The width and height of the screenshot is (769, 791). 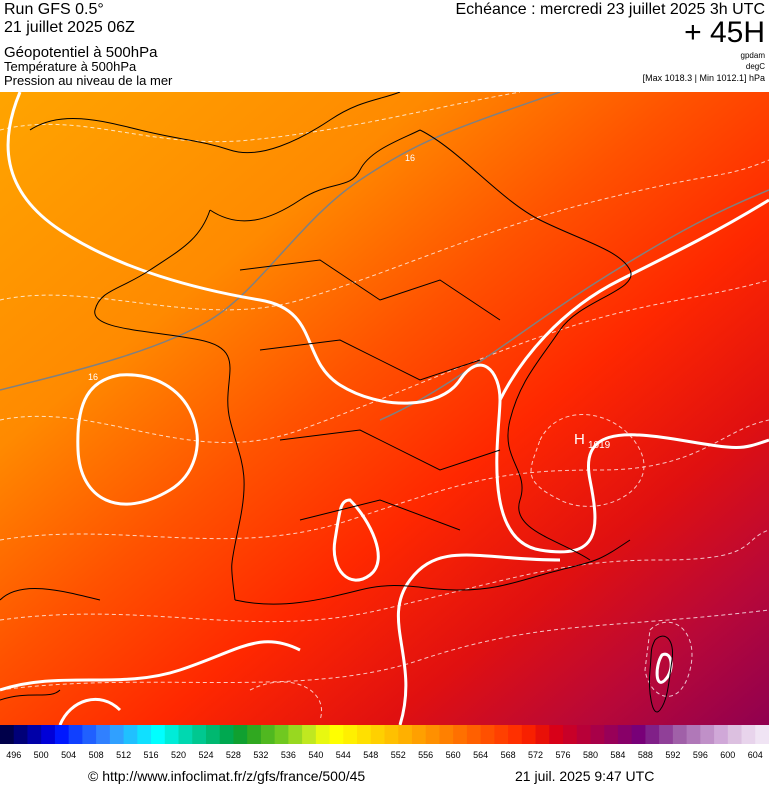 What do you see at coordinates (704, 78) in the screenshot?
I see `unit-label: [Max 1018.3 | Min 1012.1] hPa` at bounding box center [704, 78].